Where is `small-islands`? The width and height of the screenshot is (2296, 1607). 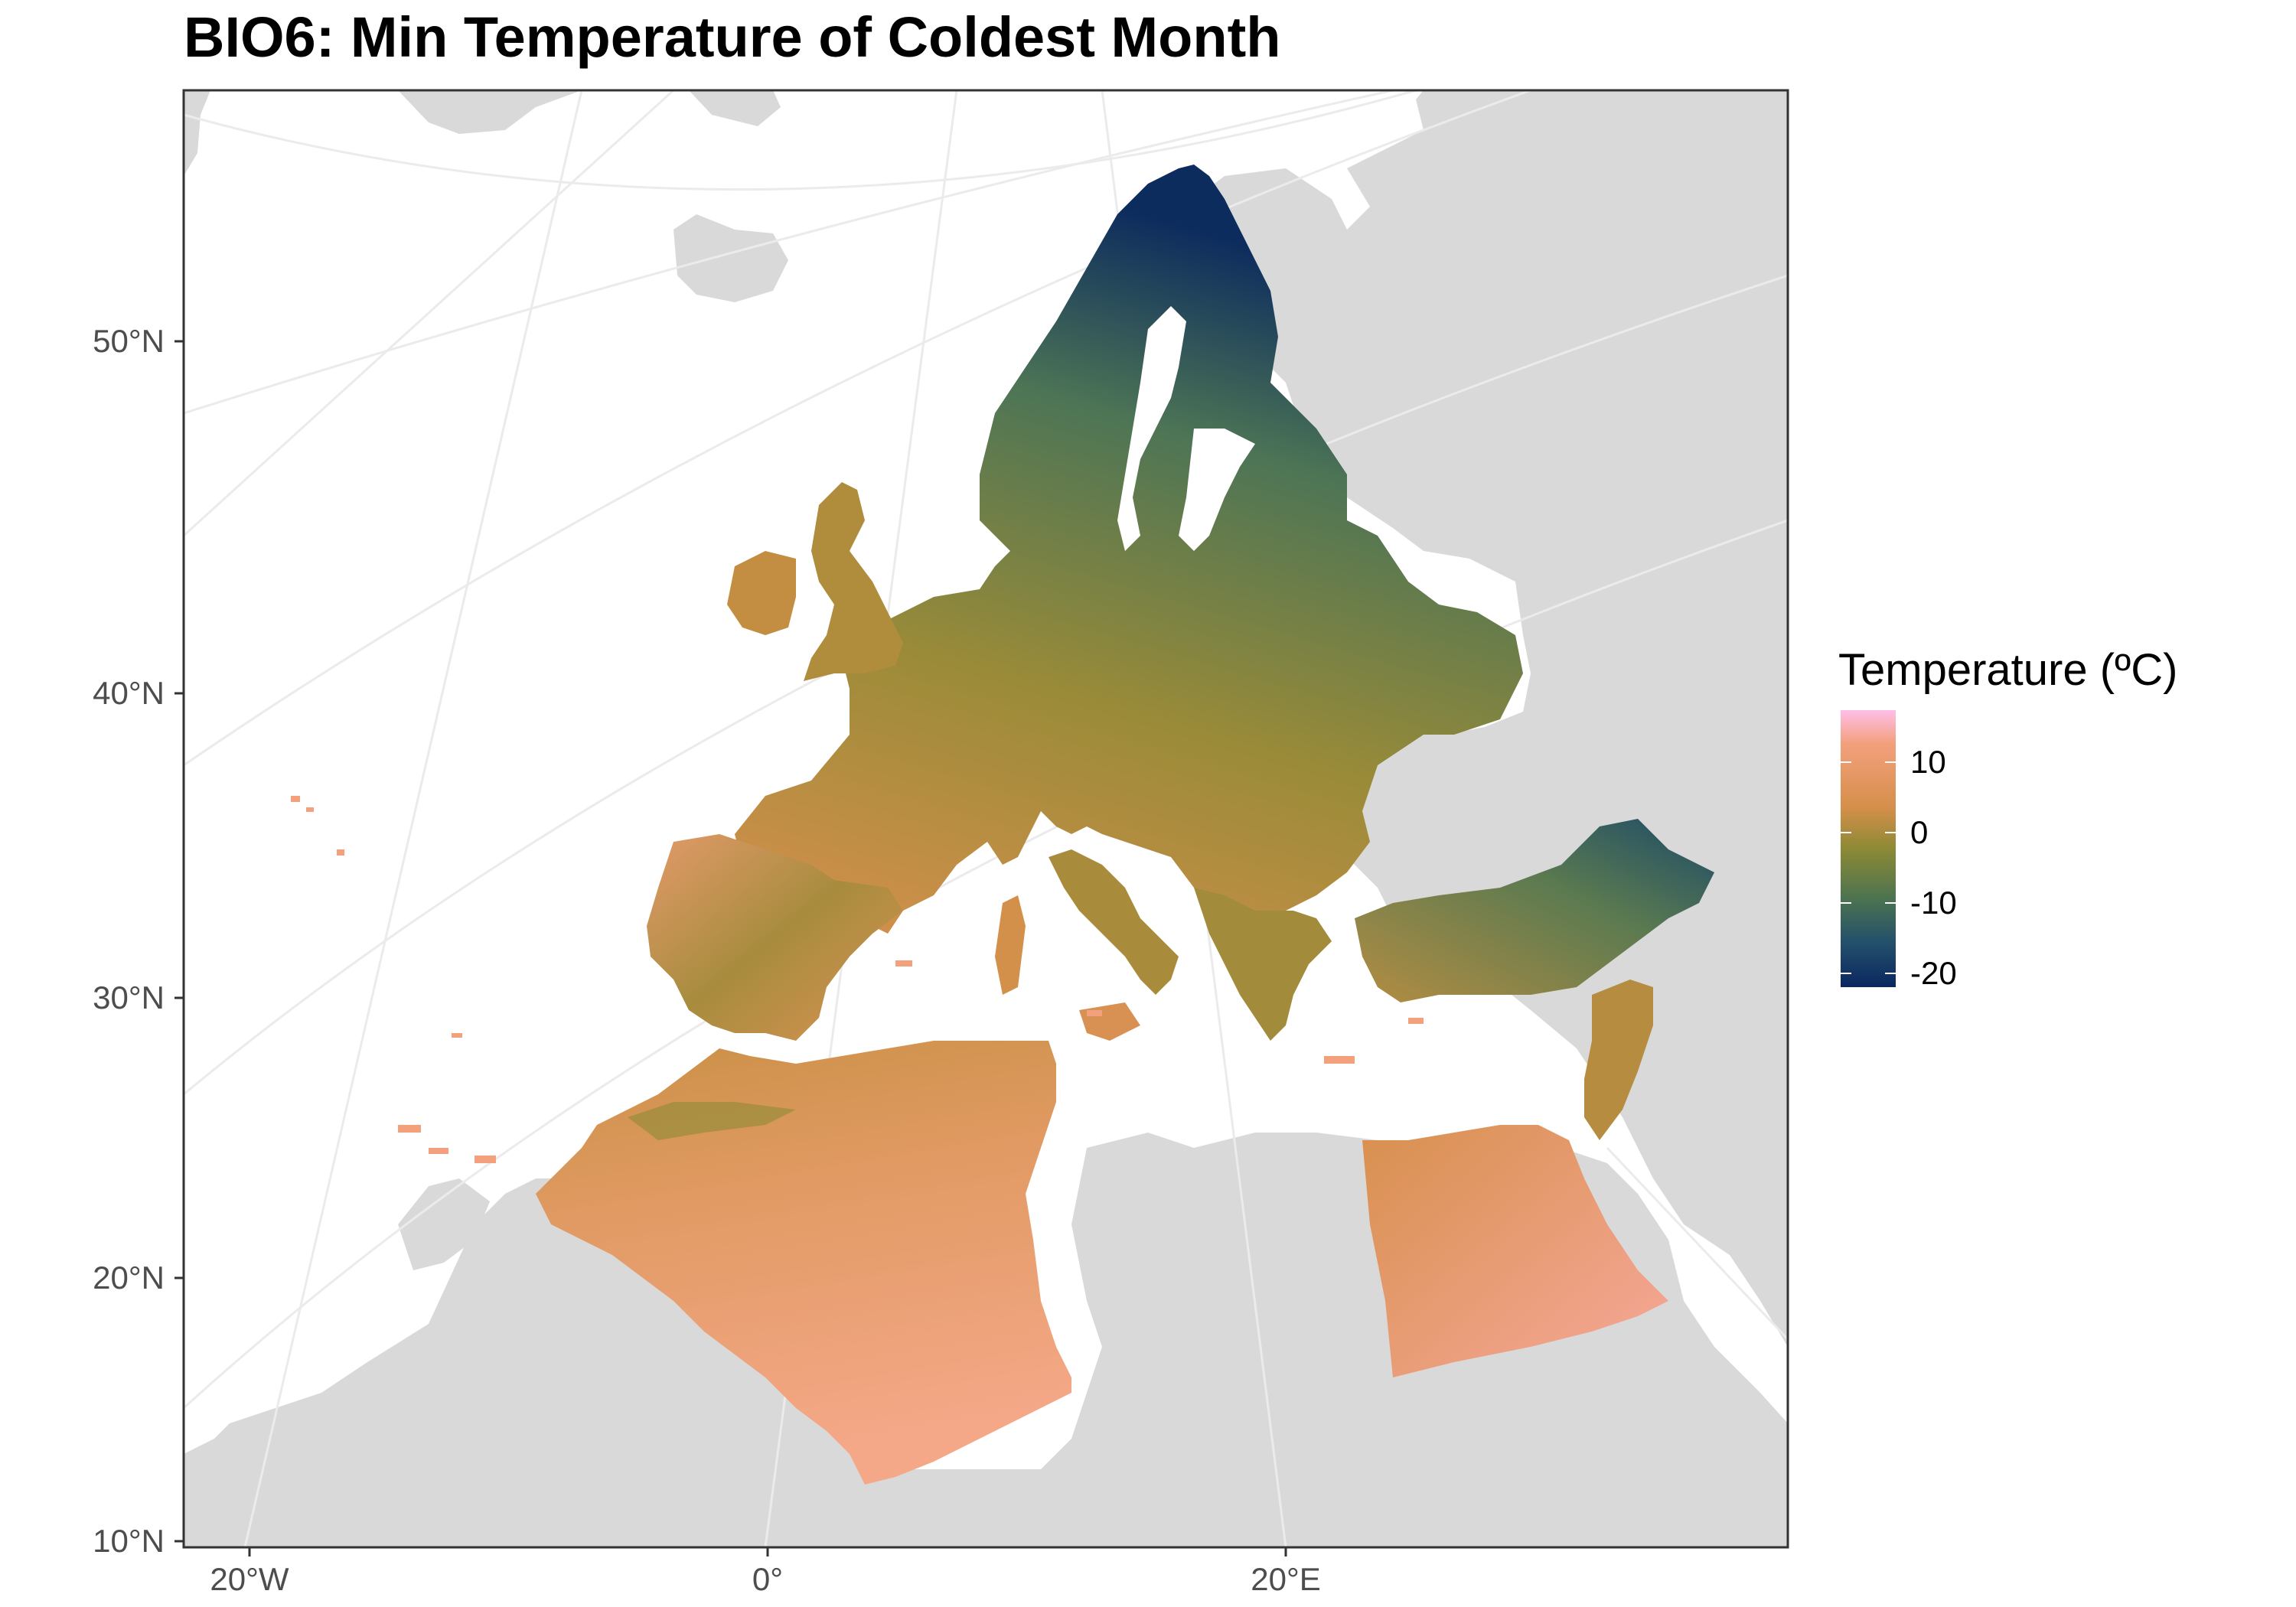
small-islands is located at coordinates (857, 979).